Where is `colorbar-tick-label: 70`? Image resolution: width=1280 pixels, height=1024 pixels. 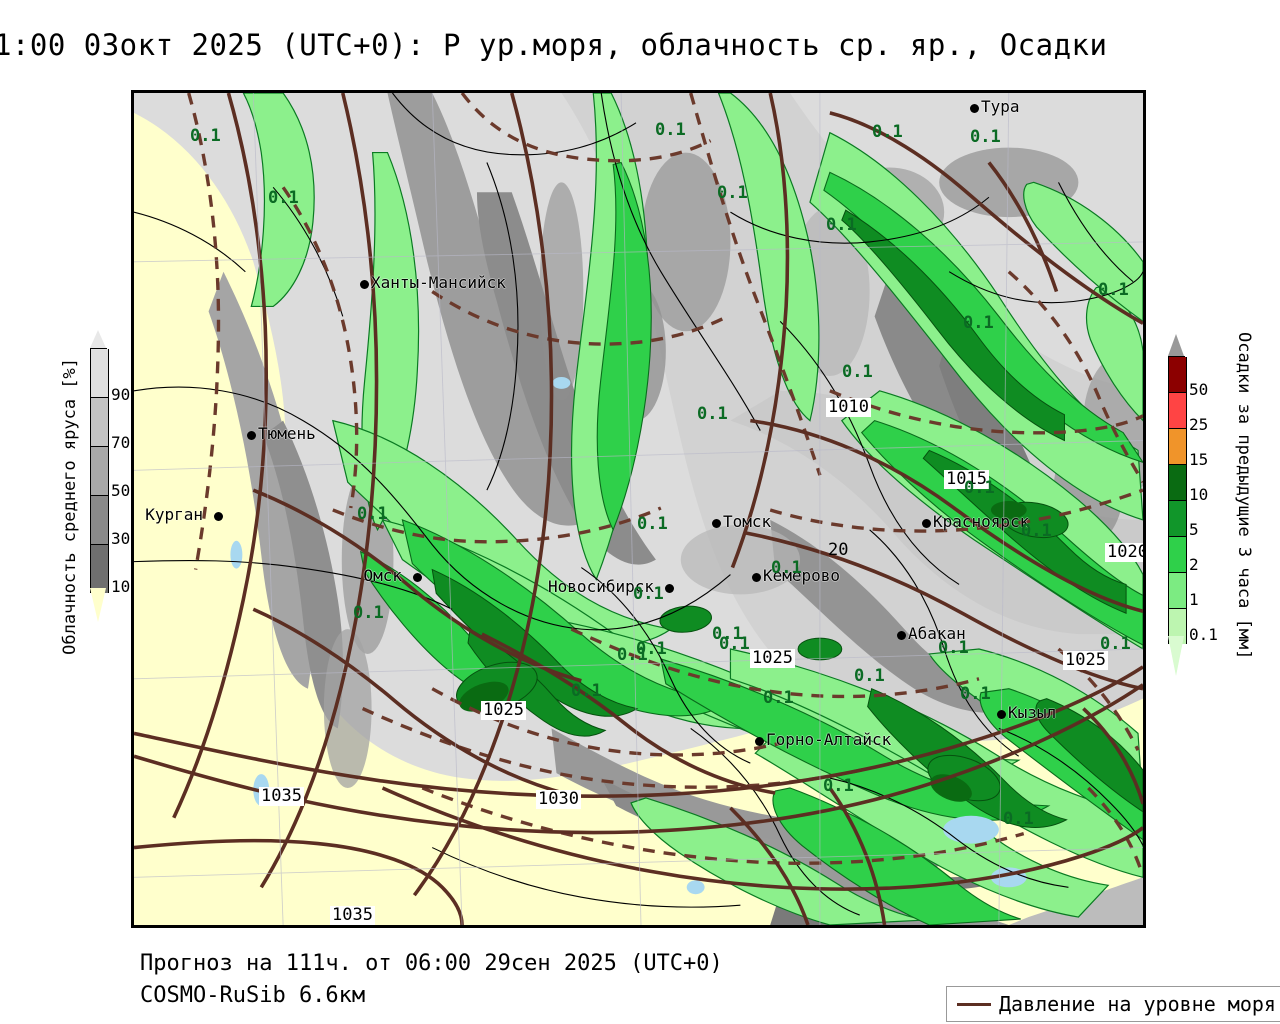
colorbar-tick-label: 70 is located at coordinates (121, 442).